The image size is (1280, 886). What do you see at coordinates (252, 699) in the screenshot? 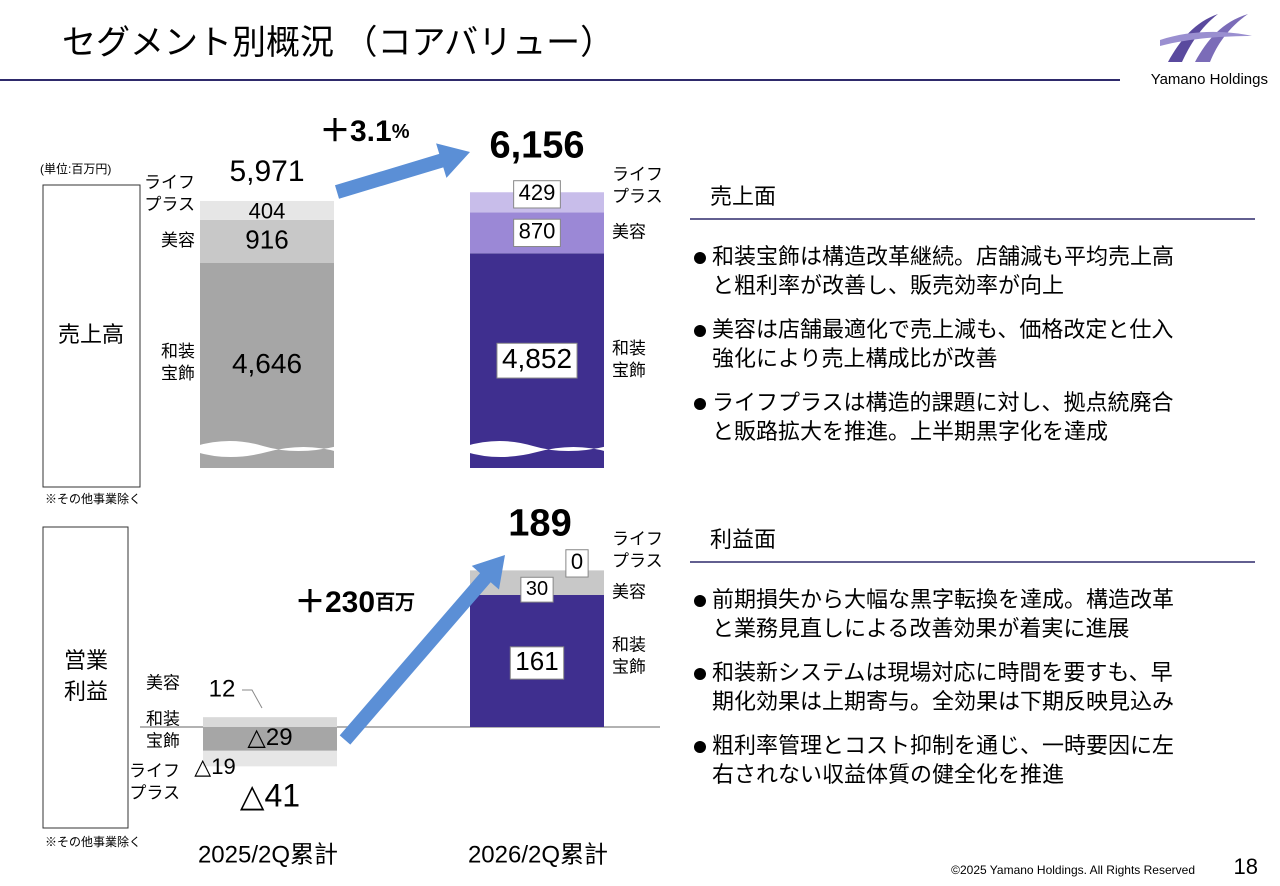
I see `leader-line` at bounding box center [252, 699].